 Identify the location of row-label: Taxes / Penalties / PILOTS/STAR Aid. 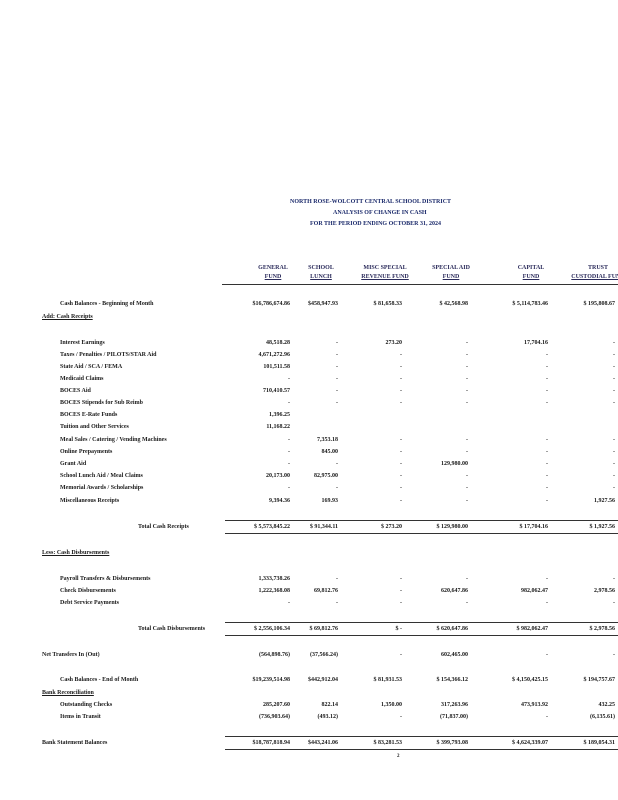
(108, 355).